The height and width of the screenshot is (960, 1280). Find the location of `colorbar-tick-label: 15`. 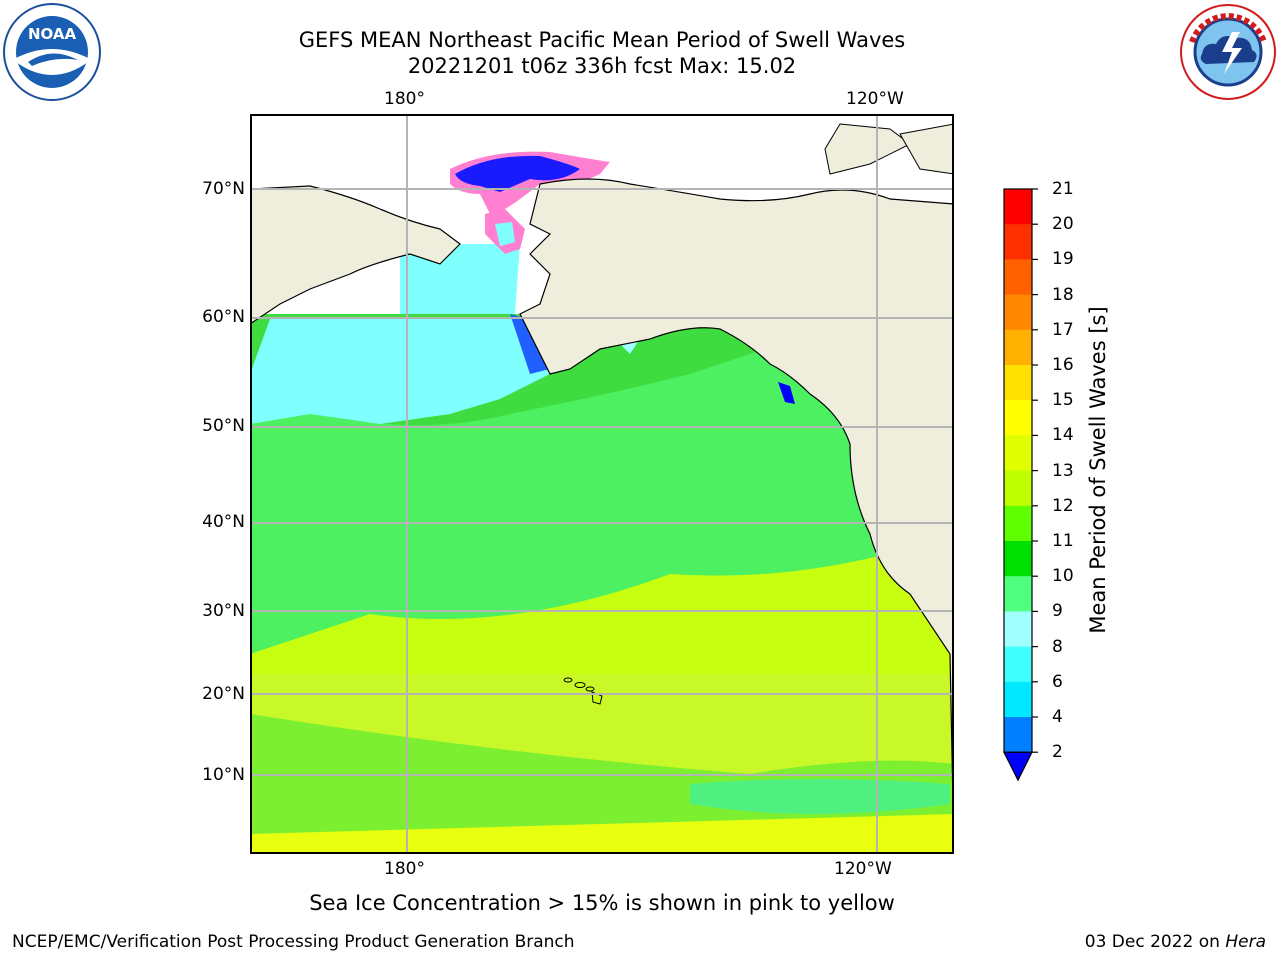

colorbar-tick-label: 15 is located at coordinates (1063, 400).